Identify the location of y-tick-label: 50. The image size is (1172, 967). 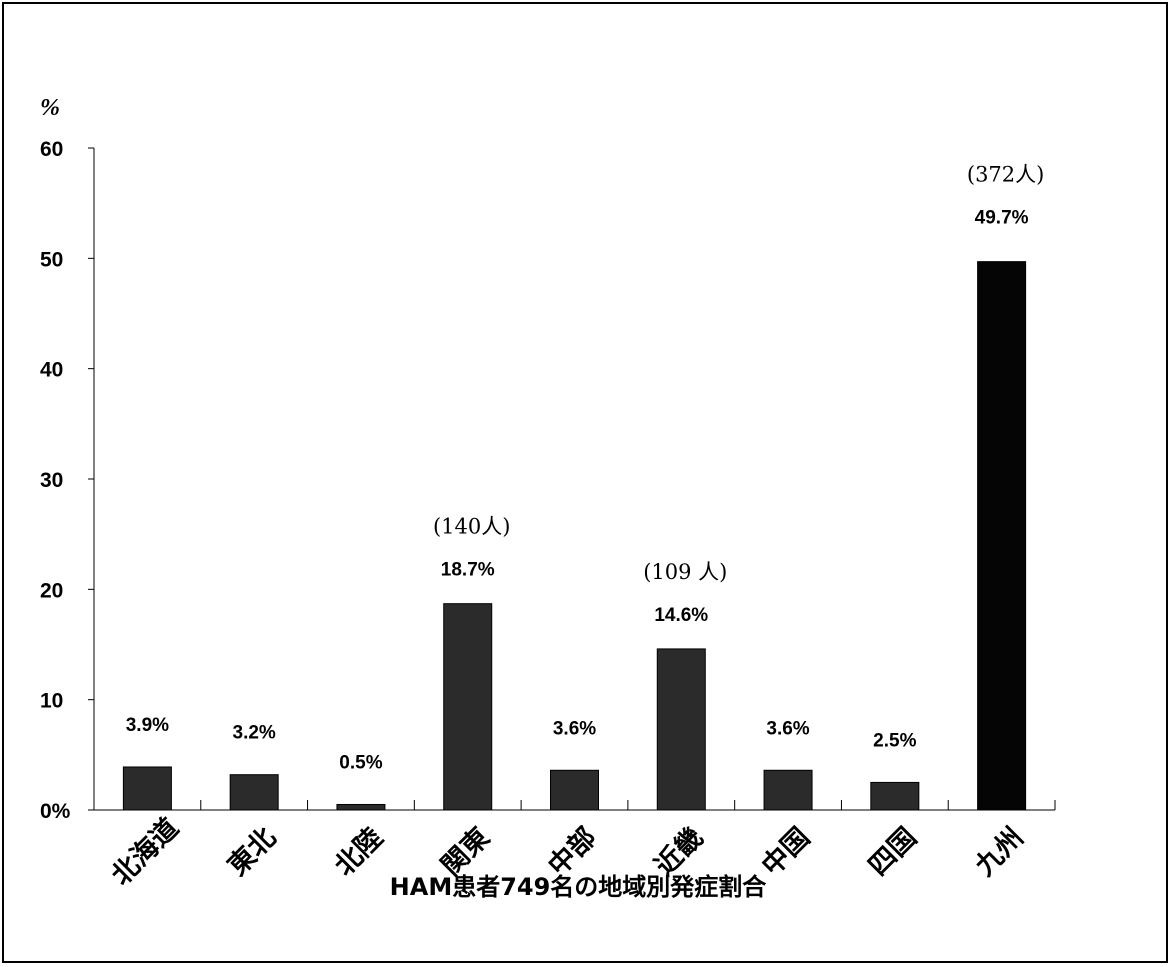
(51, 259).